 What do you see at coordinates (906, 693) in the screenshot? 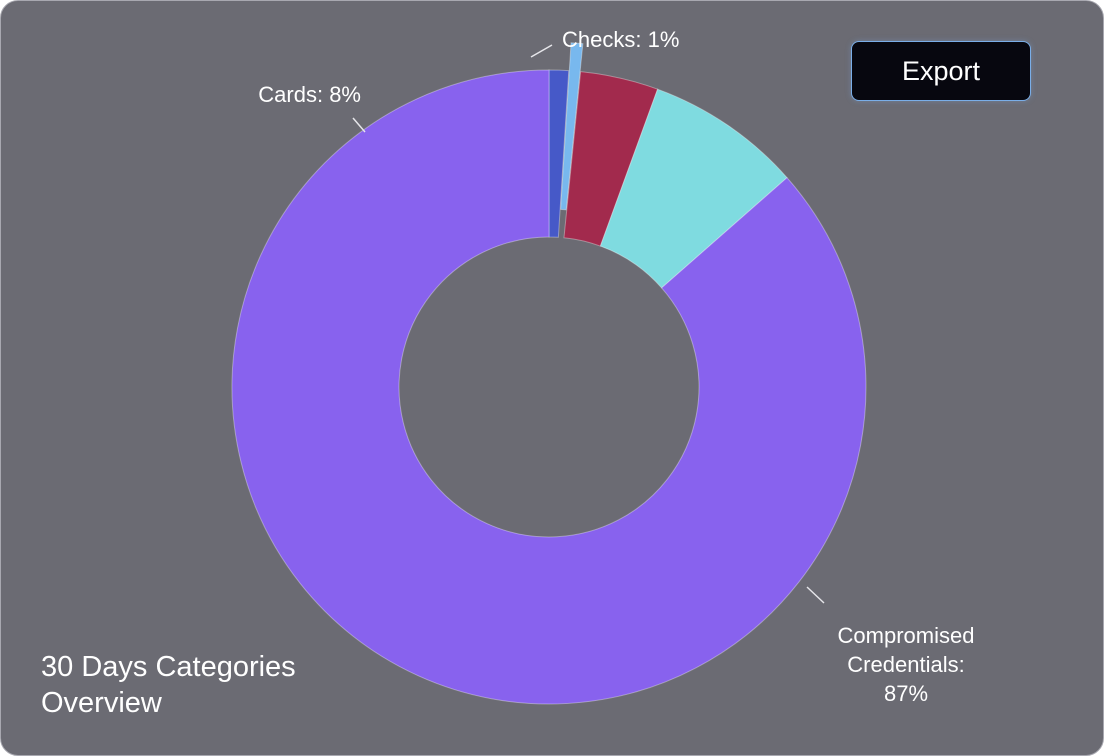
I see `slice-label-line: 87%` at bounding box center [906, 693].